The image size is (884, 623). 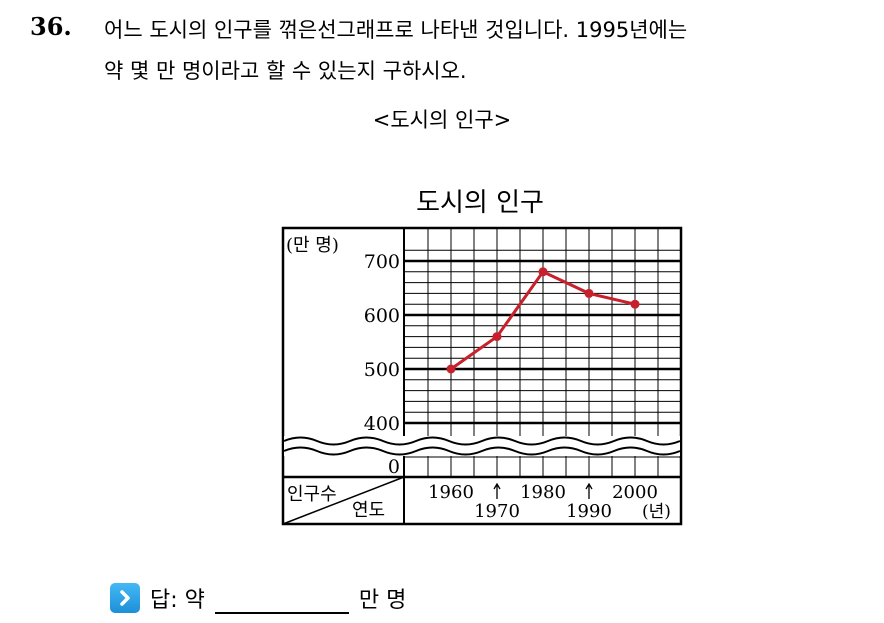 I want to click on question-text-line-1: 어느 도시의 인구를 꺾은선그래프로 나타낸 것입니다. 1995년에는, so click(x=396, y=30).